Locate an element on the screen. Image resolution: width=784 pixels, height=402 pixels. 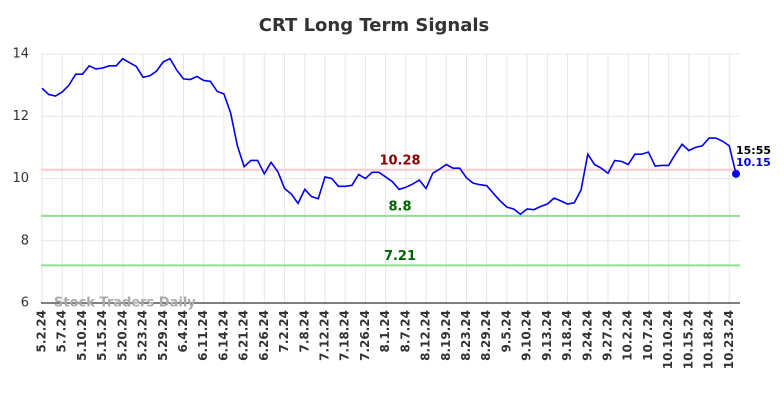
x-tick-label: 5.15.24 is located at coordinates (102, 335).